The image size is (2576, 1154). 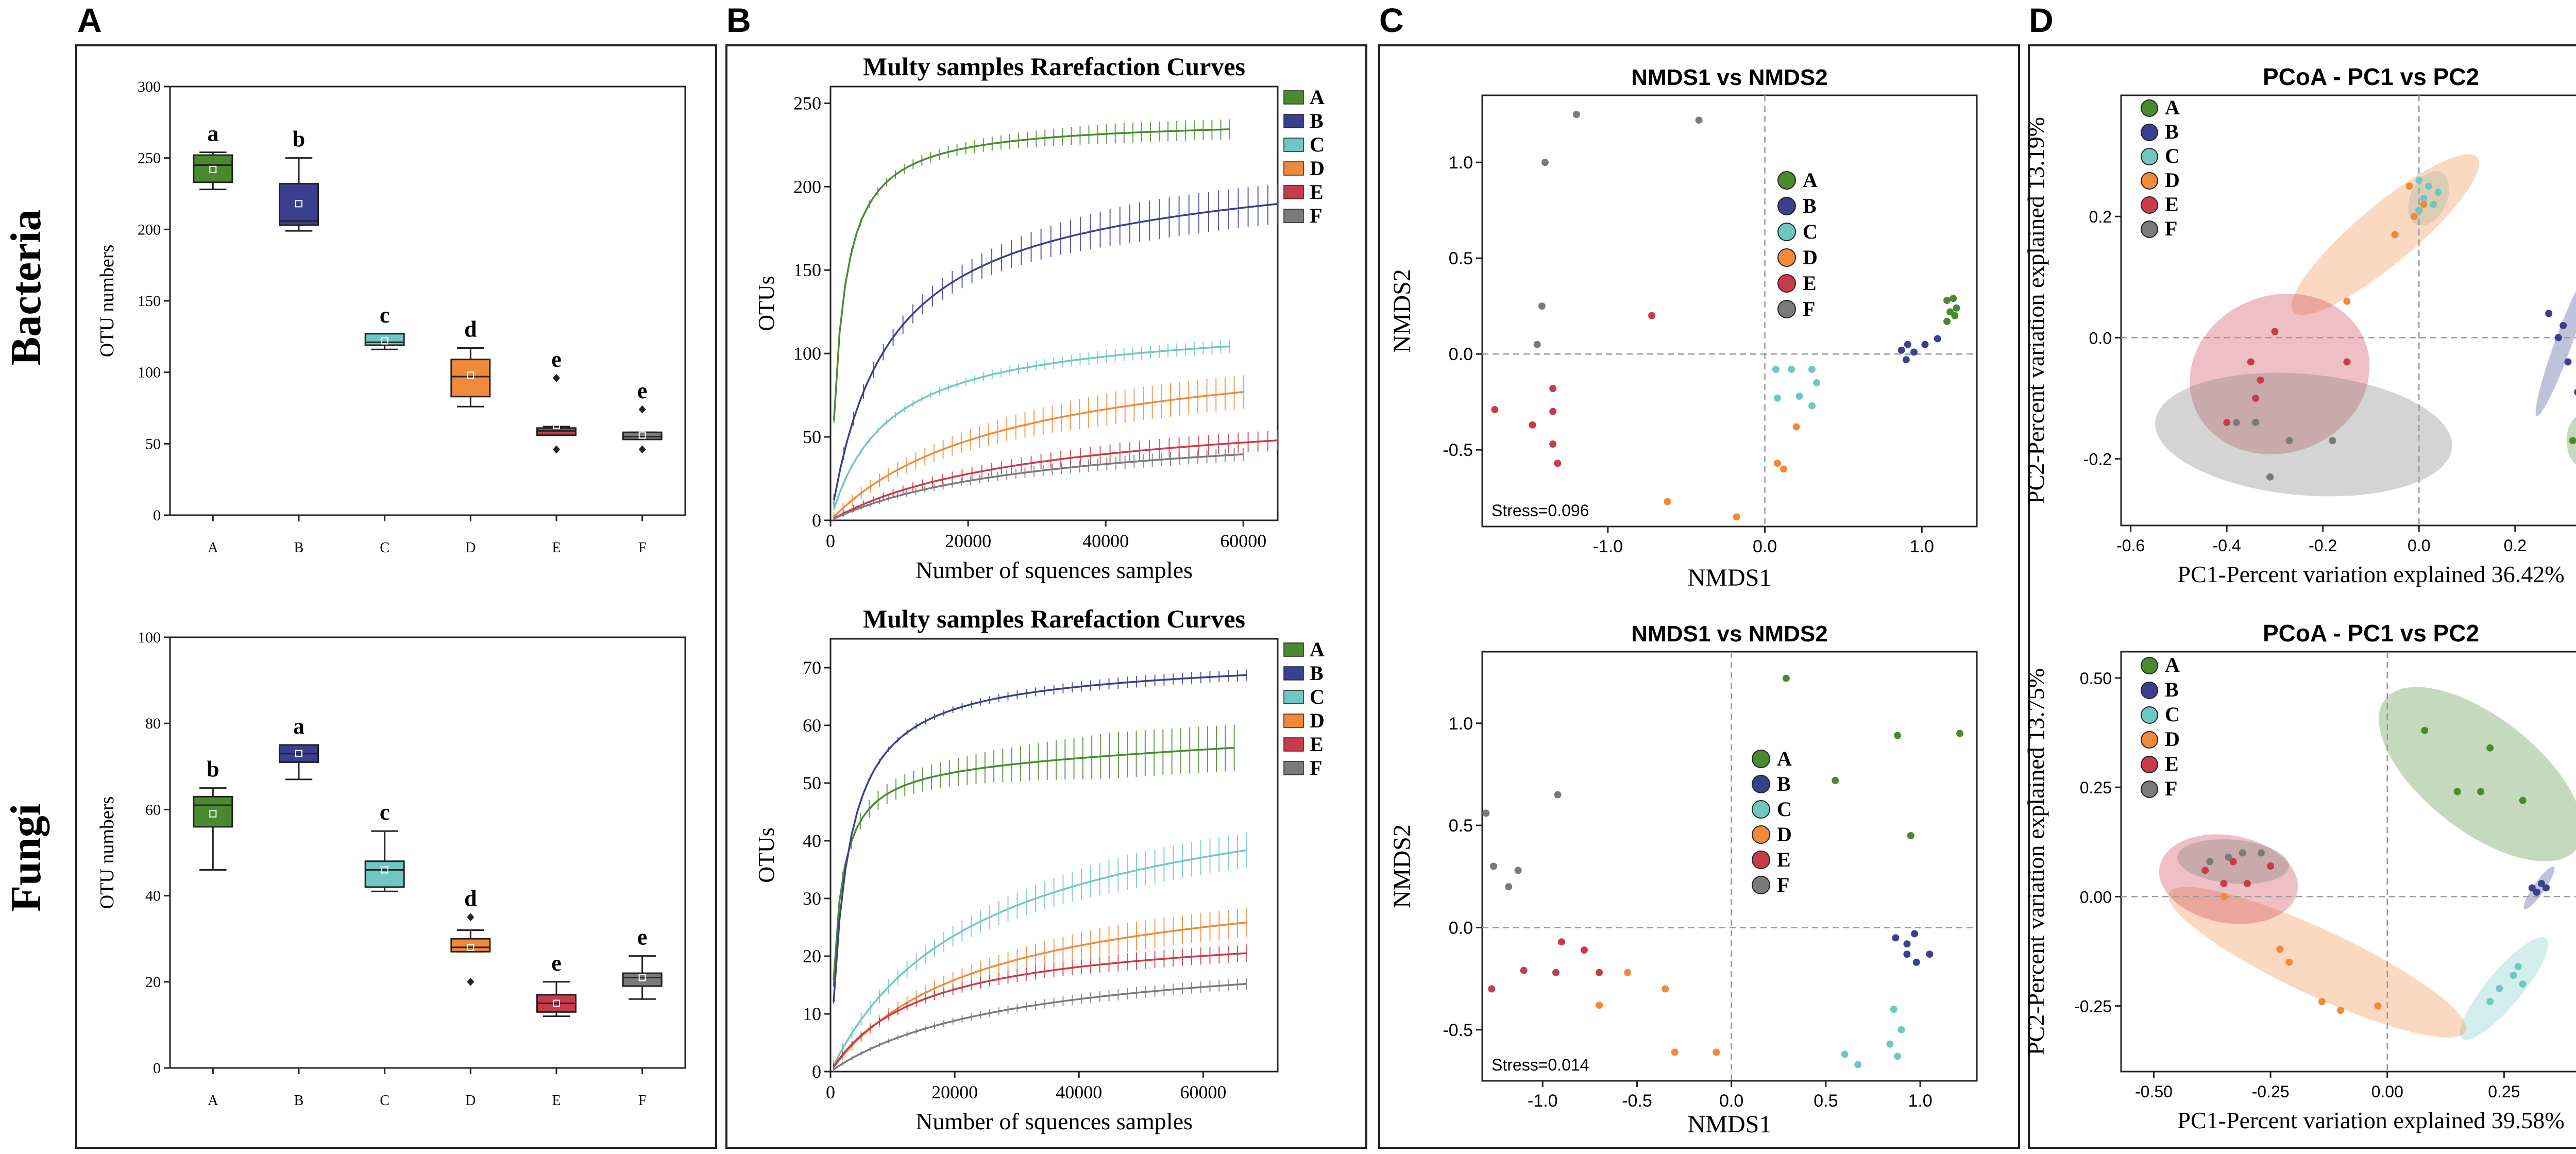 I want to click on y-tick-label: -0.25, so click(x=2093, y=1006).